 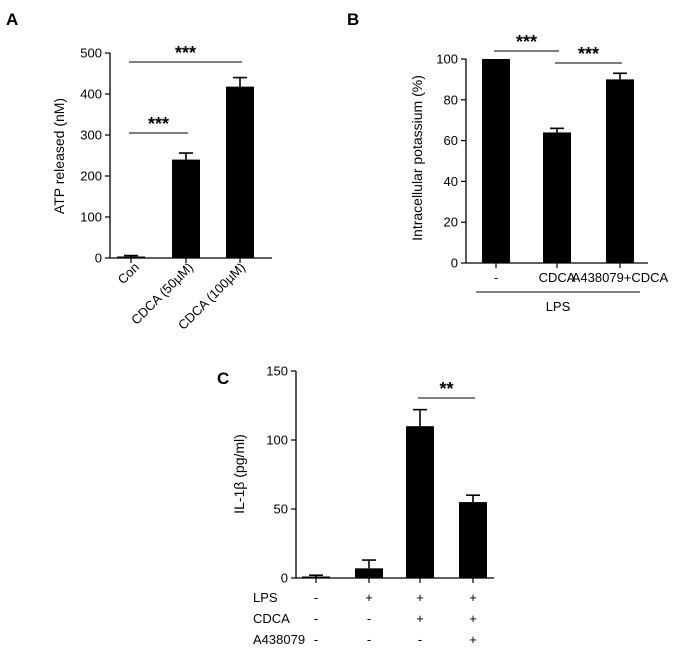 What do you see at coordinates (454, 263) in the screenshot?
I see `panel-b-ytick-label-0: 0` at bounding box center [454, 263].